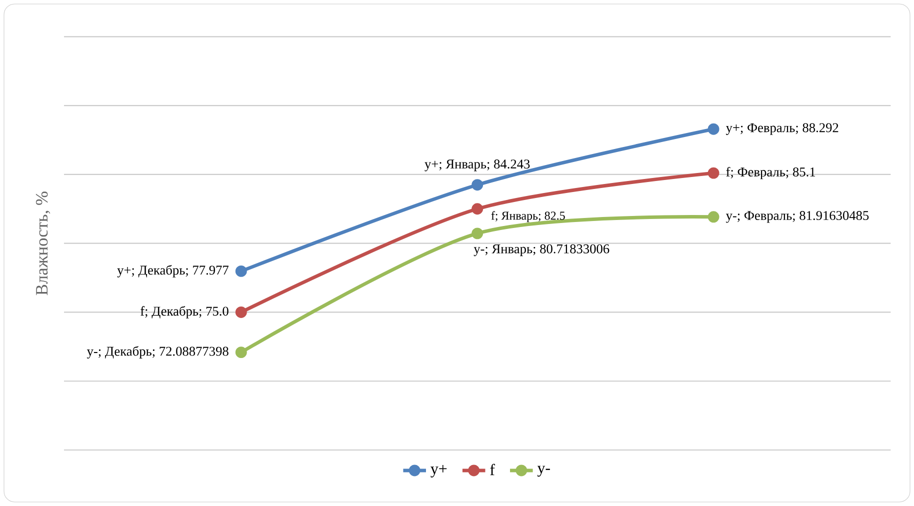  I want to click on data-label: y-; Январь; 80.71833006, so click(542, 250).